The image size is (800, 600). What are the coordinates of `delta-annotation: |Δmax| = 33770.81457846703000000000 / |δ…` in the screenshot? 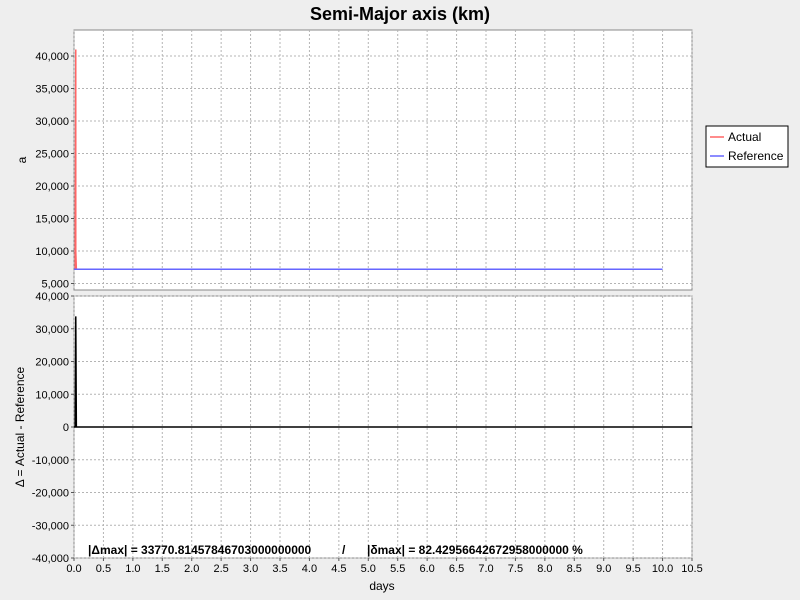 It's located at (335, 550).